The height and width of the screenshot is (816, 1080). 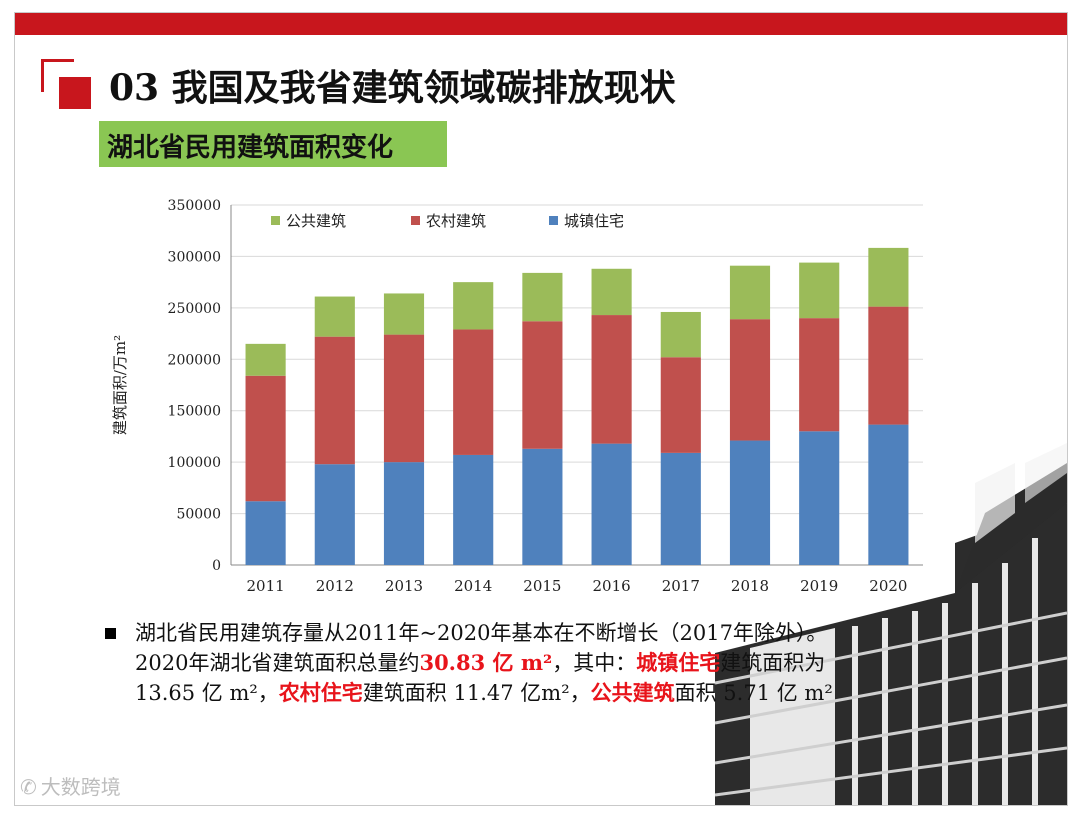 What do you see at coordinates (773, 663) in the screenshot?
I see `text-urban-suffix: 建筑面积为` at bounding box center [773, 663].